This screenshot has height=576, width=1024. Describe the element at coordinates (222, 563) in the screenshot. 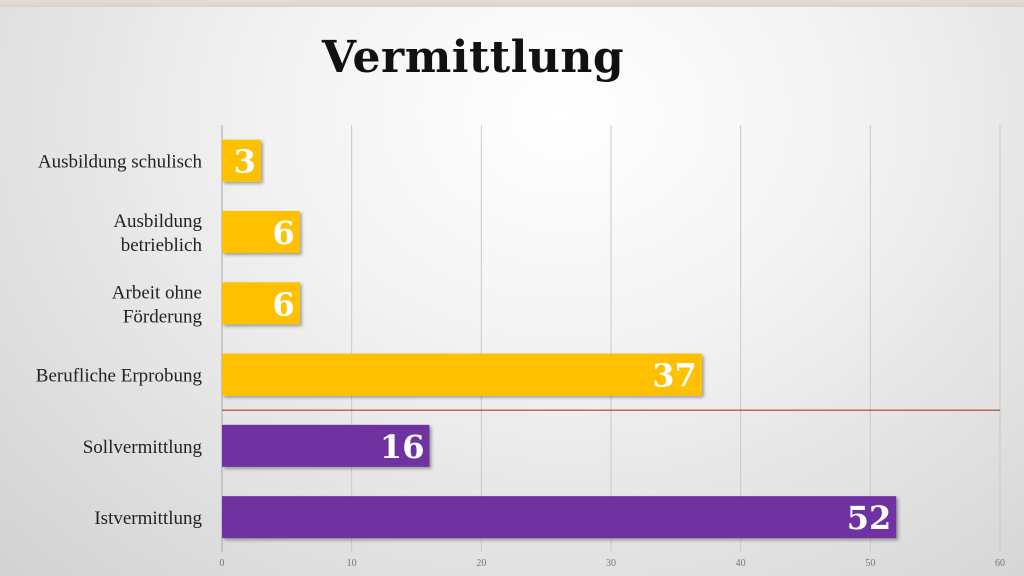

I see `tick-label: 0` at that location.